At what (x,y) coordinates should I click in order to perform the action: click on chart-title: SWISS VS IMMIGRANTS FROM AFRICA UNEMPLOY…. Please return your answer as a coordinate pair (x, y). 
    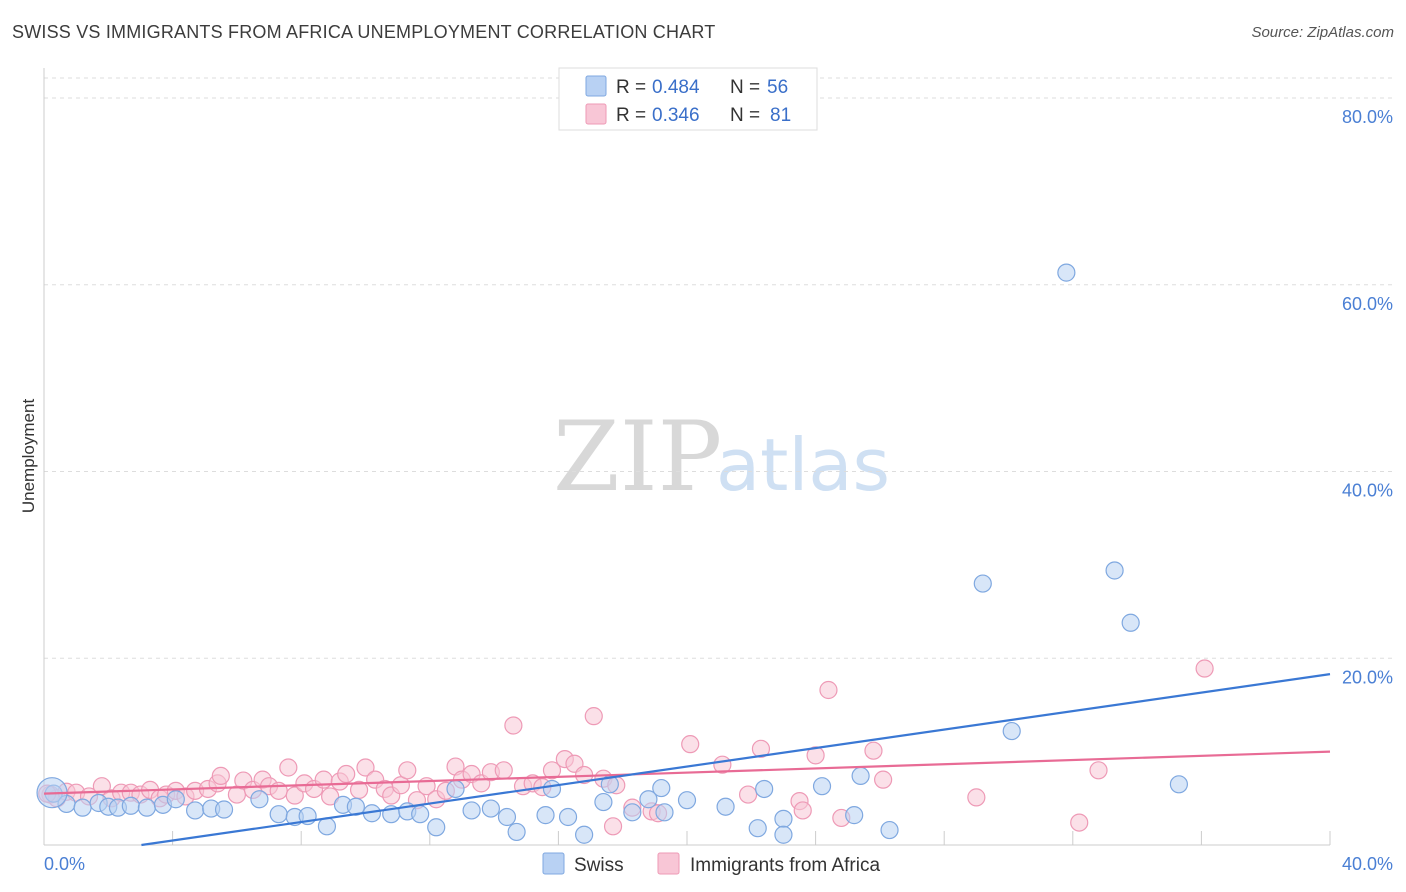
    Looking at the image, I should click on (364, 32).